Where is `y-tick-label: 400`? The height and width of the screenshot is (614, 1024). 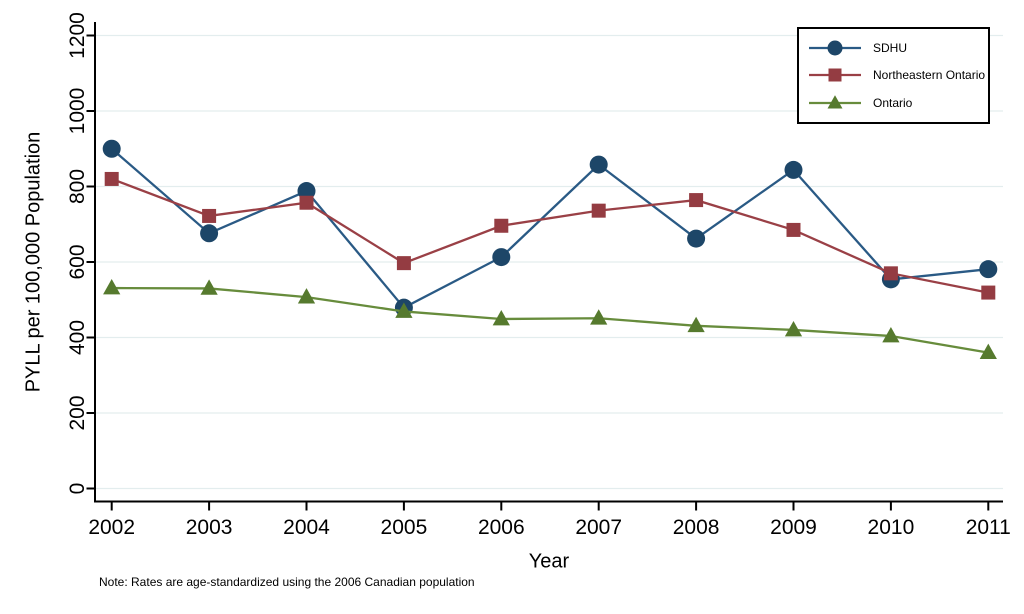 y-tick-label: 400 is located at coordinates (77, 337).